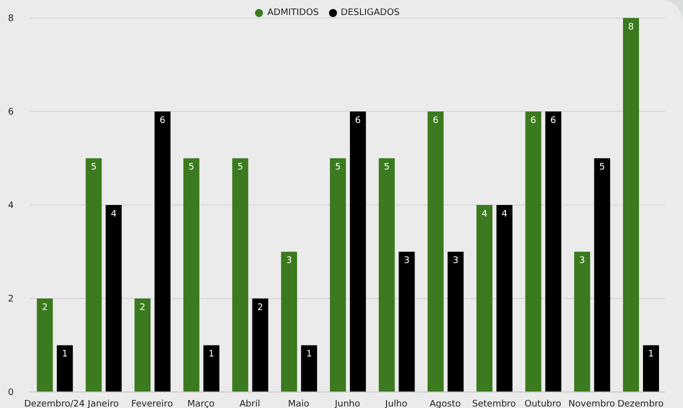 This screenshot has height=408, width=683. Describe the element at coordinates (347, 403) in the screenshot. I see `x-tick-label: Junho` at that location.